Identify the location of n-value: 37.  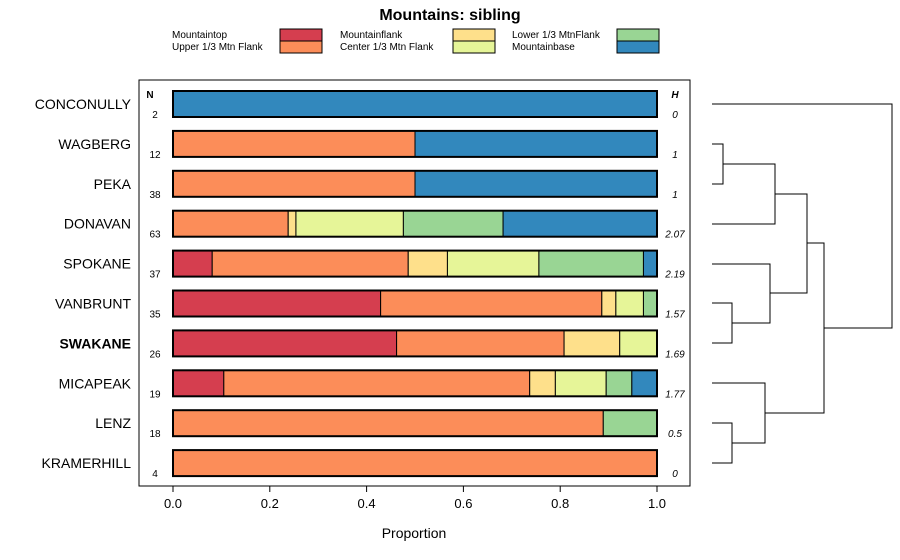
(155, 275).